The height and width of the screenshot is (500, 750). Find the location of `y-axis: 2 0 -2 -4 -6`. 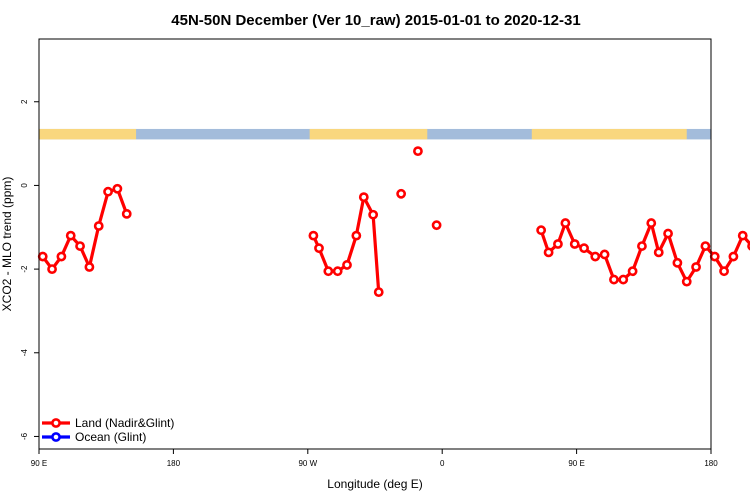

y-axis: 2 0 -2 -4 -6 is located at coordinates (29, 269).